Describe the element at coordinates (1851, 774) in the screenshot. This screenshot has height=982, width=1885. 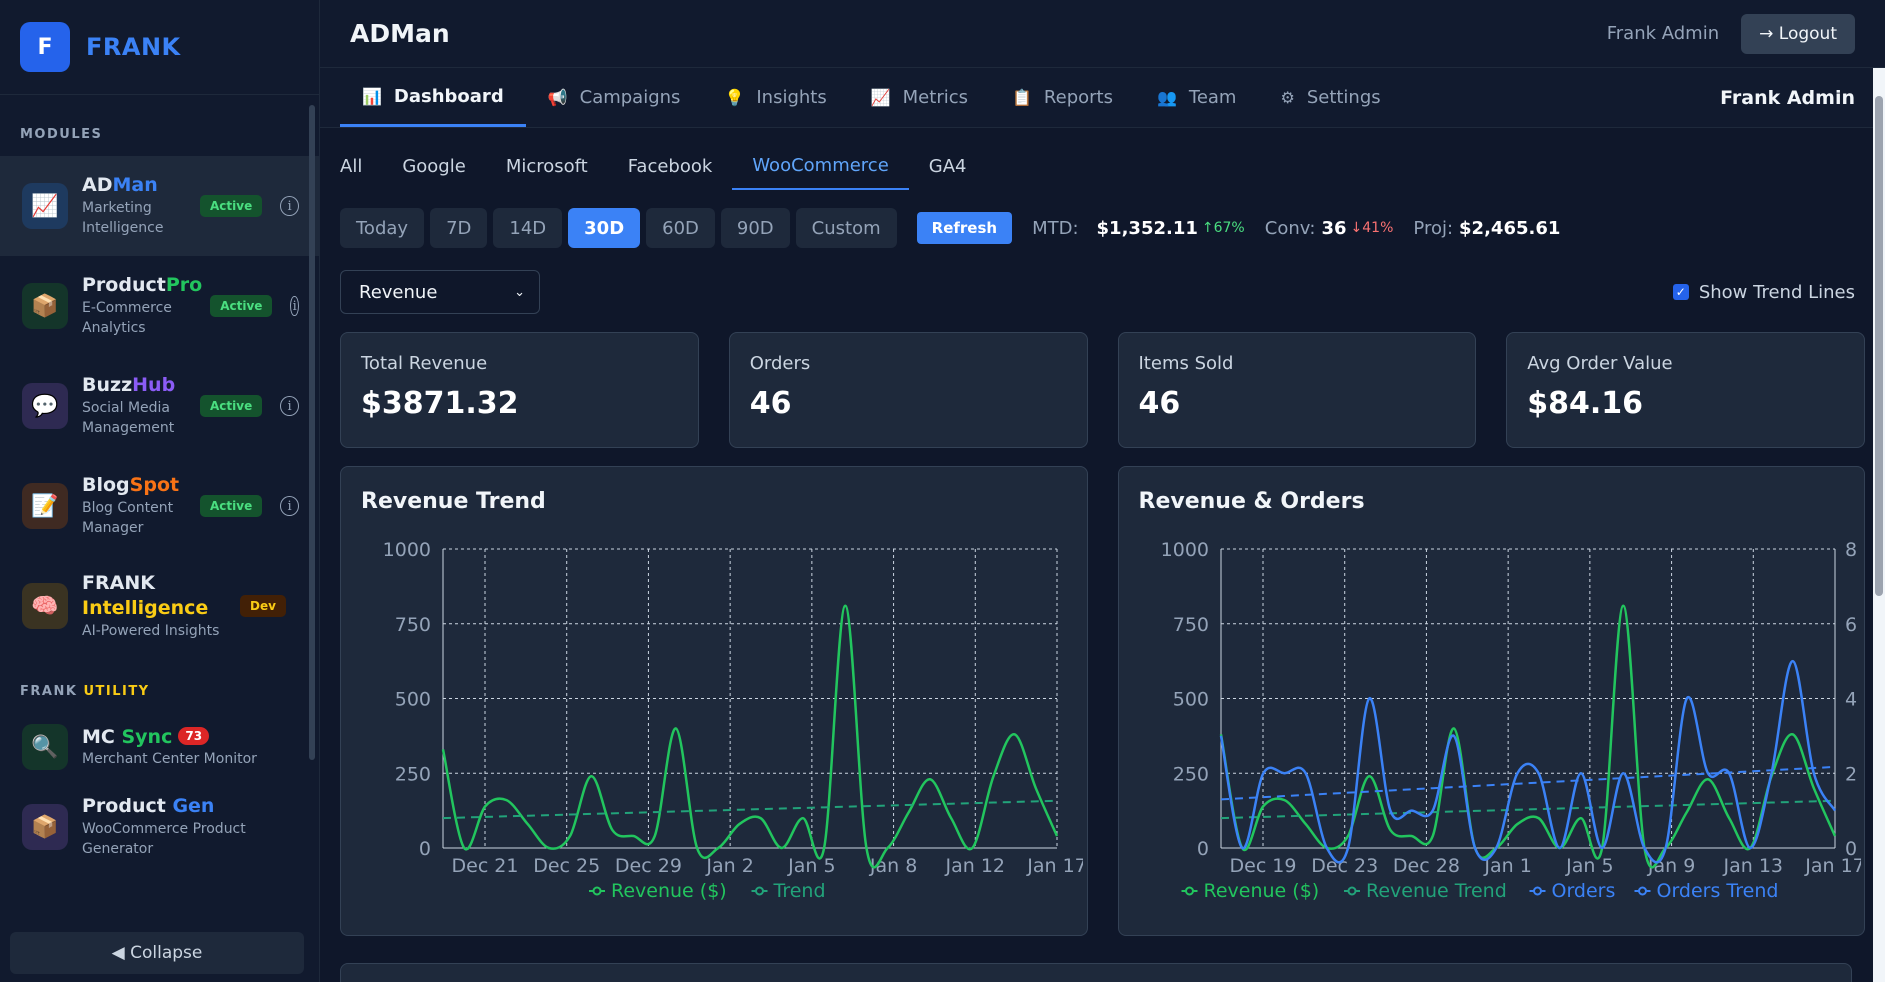
I see `y2-tick-label: 2` at that location.